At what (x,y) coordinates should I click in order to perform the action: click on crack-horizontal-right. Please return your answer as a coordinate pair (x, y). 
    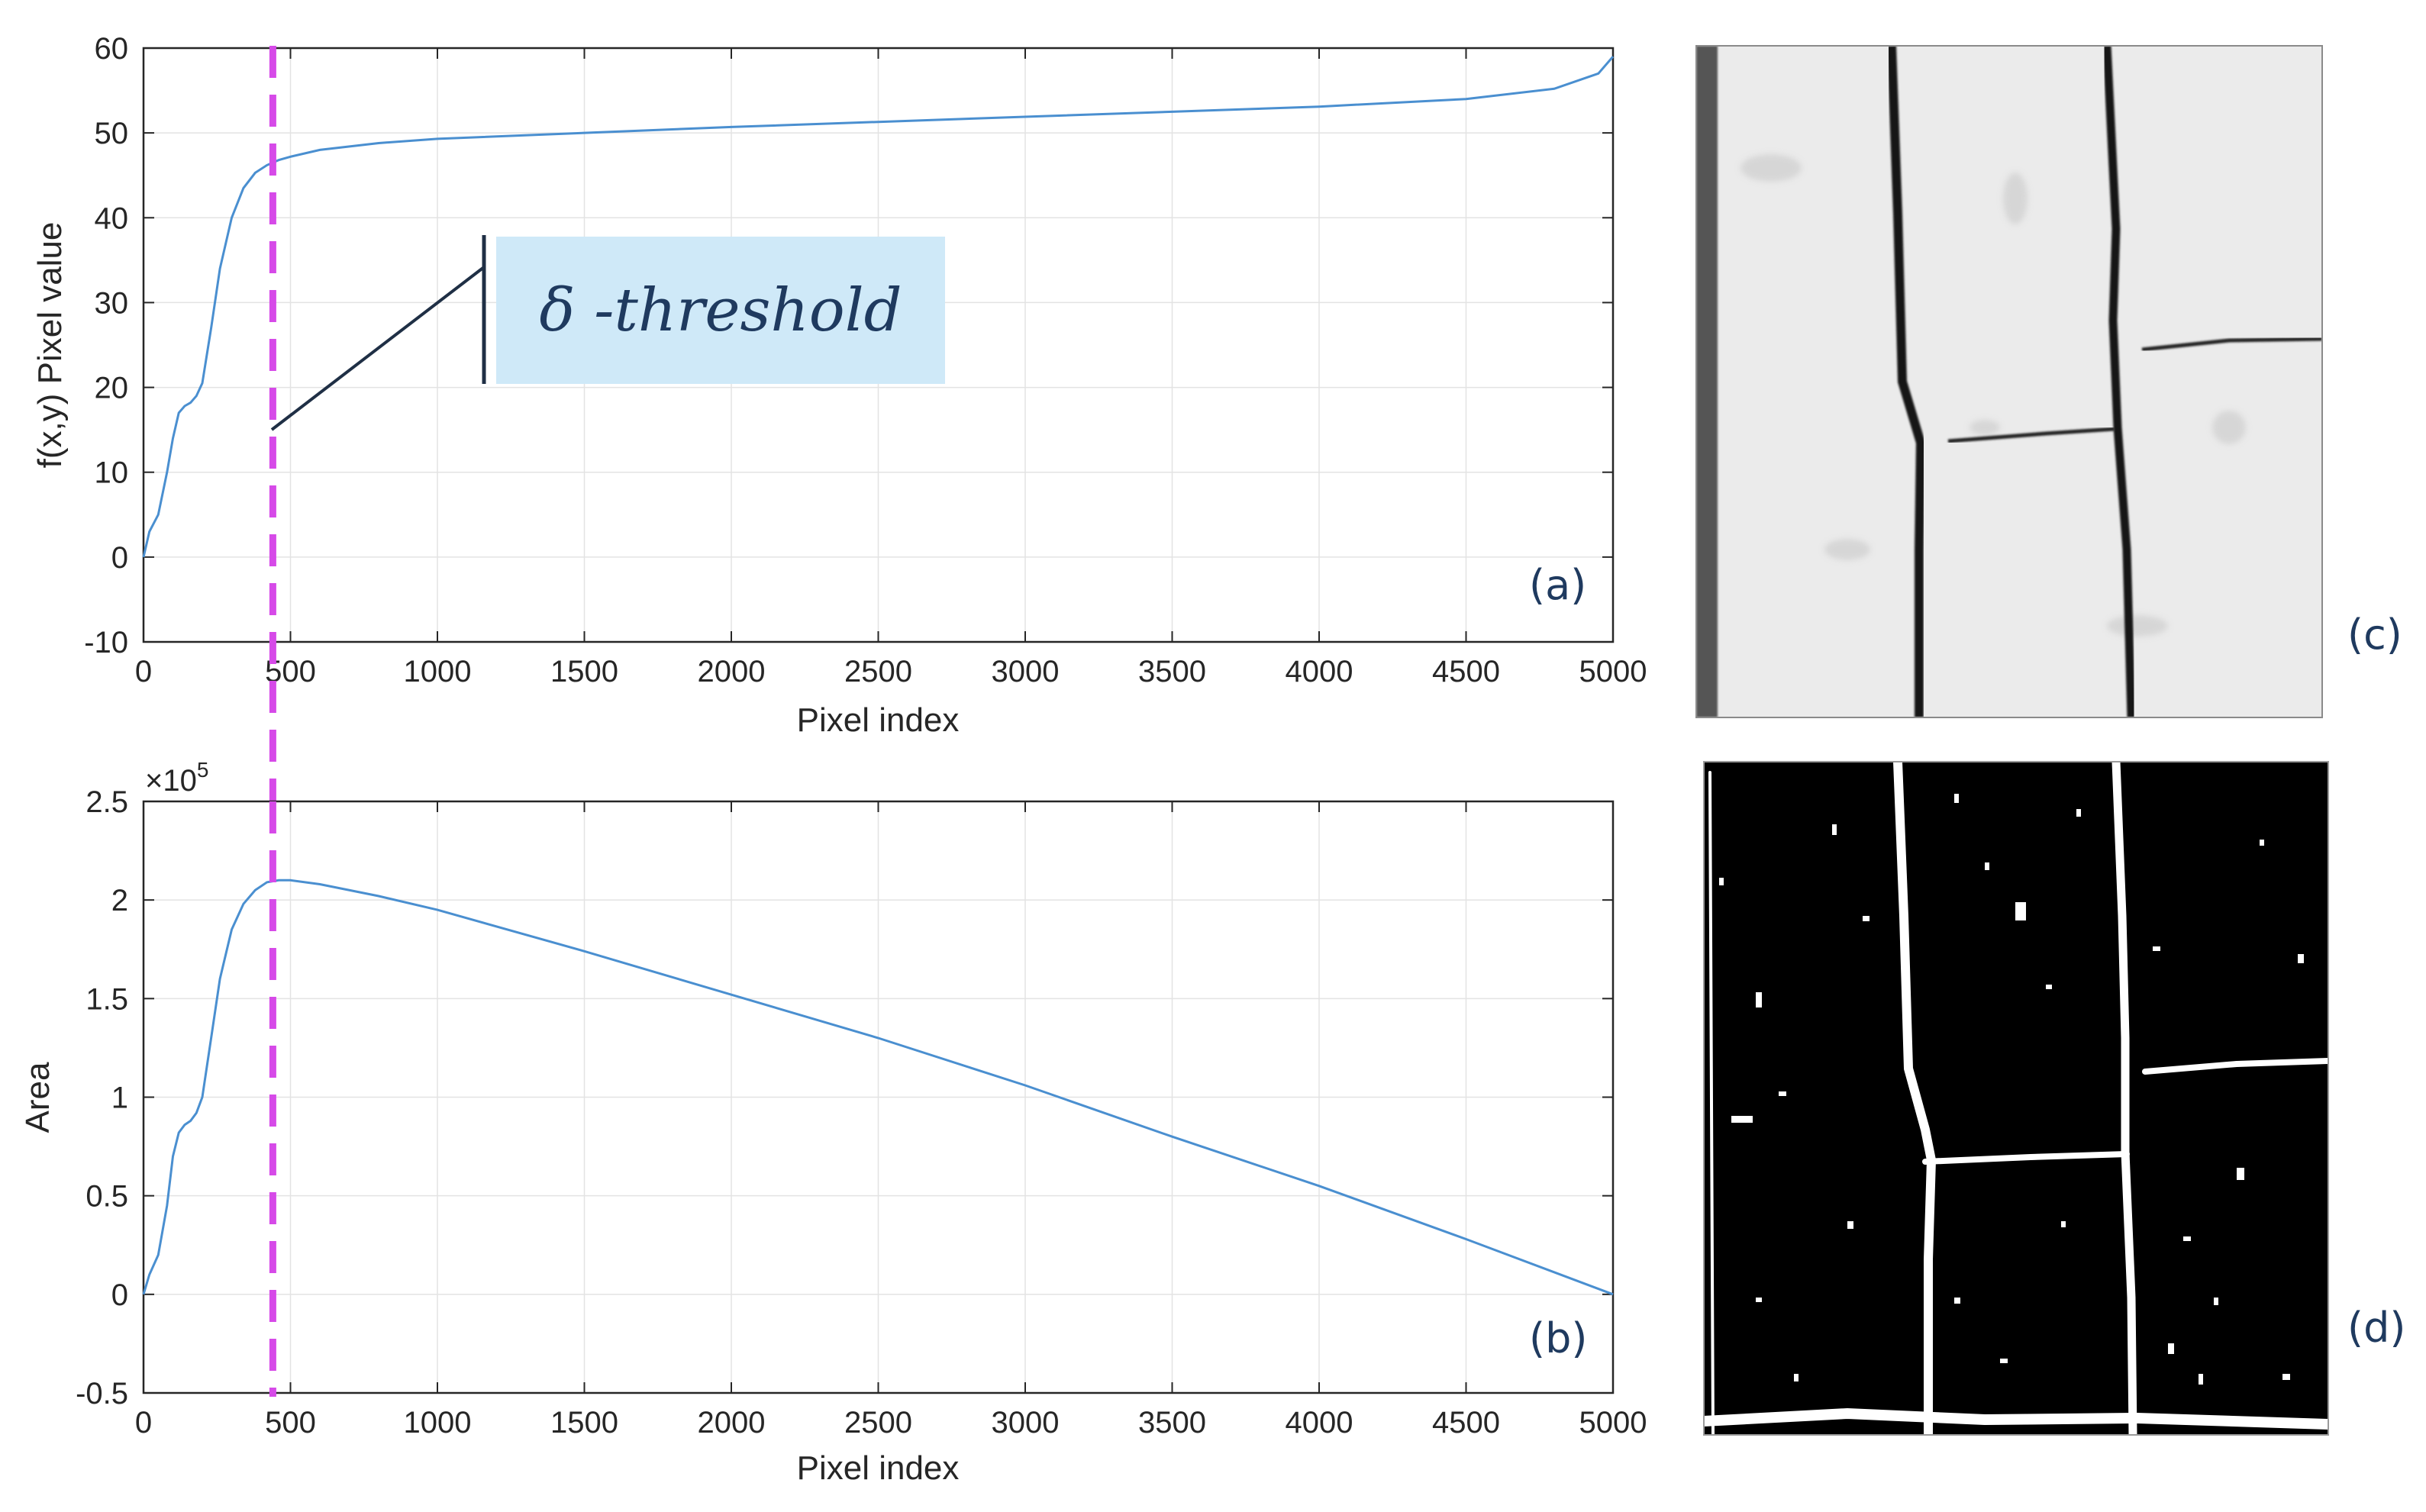
    Looking at the image, I should click on (2231, 344).